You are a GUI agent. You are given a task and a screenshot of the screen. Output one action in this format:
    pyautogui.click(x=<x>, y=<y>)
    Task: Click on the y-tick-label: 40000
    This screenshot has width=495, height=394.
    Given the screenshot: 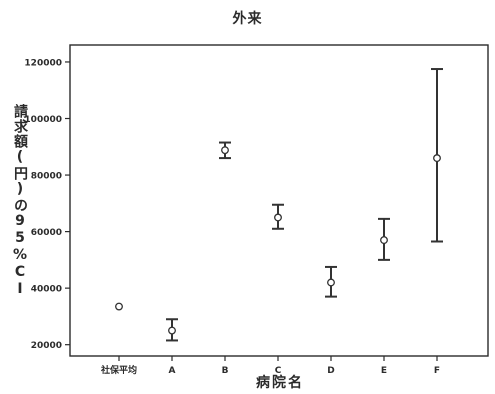 What is the action you would take?
    pyautogui.click(x=46, y=290)
    